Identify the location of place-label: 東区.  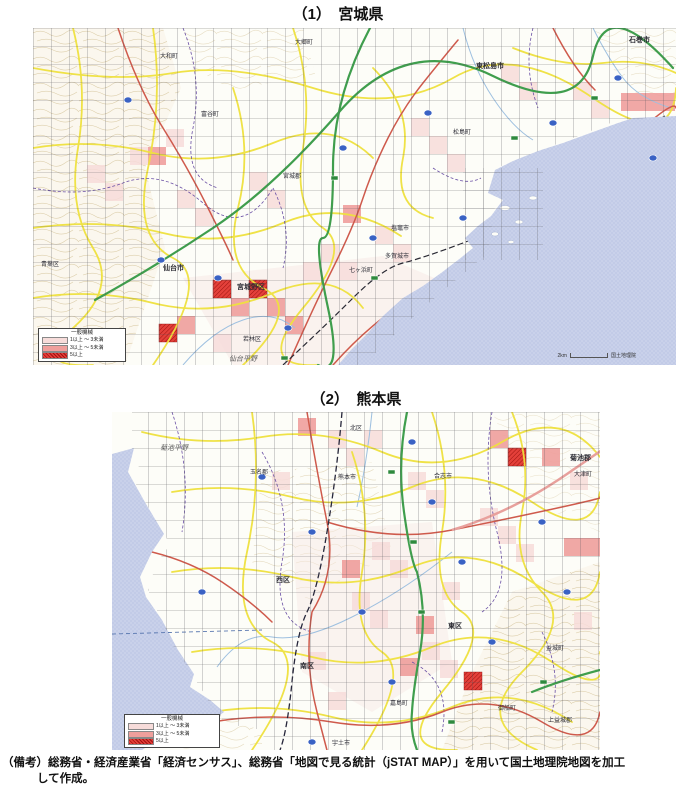
(455, 625).